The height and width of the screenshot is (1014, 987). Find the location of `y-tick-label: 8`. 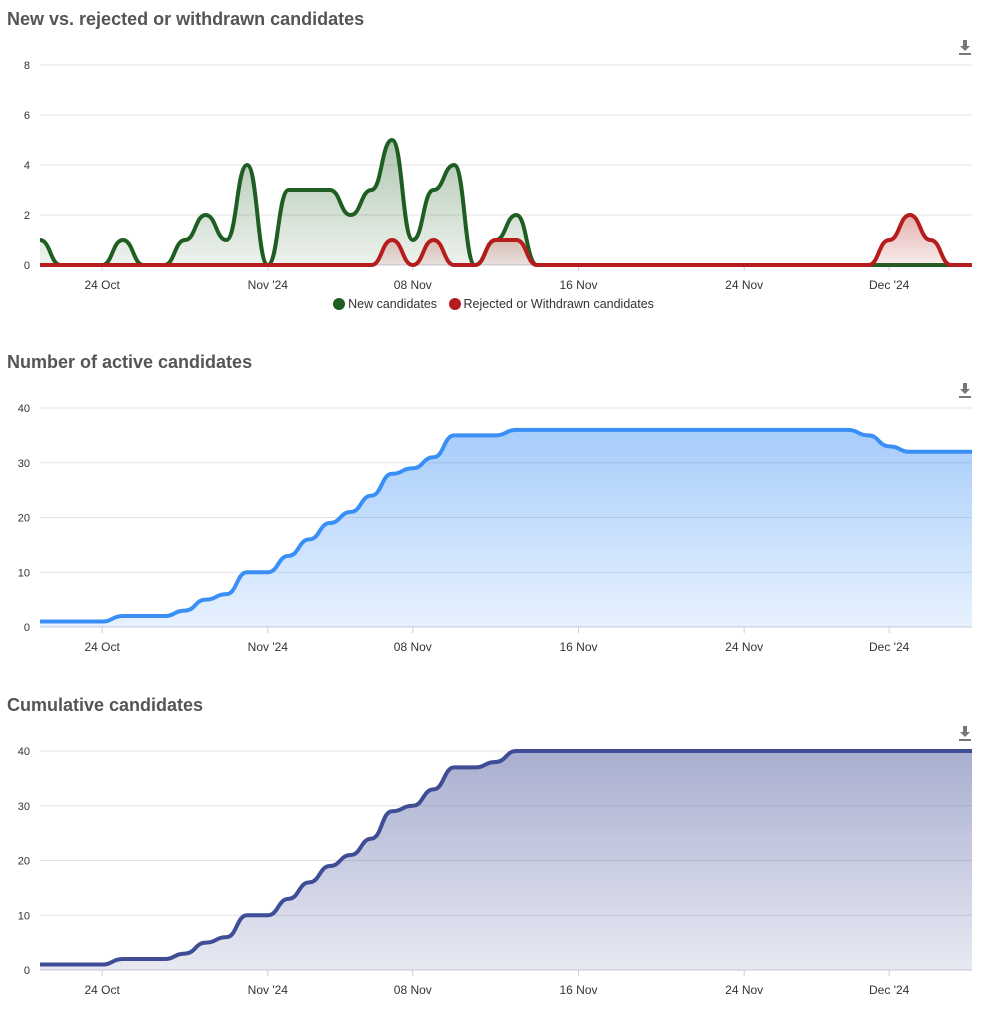

y-tick-label: 8 is located at coordinates (27, 66).